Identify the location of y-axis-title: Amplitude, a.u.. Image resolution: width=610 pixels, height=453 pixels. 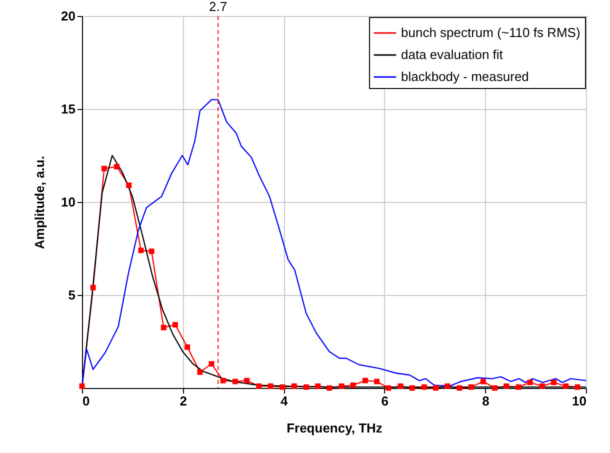
(40, 203).